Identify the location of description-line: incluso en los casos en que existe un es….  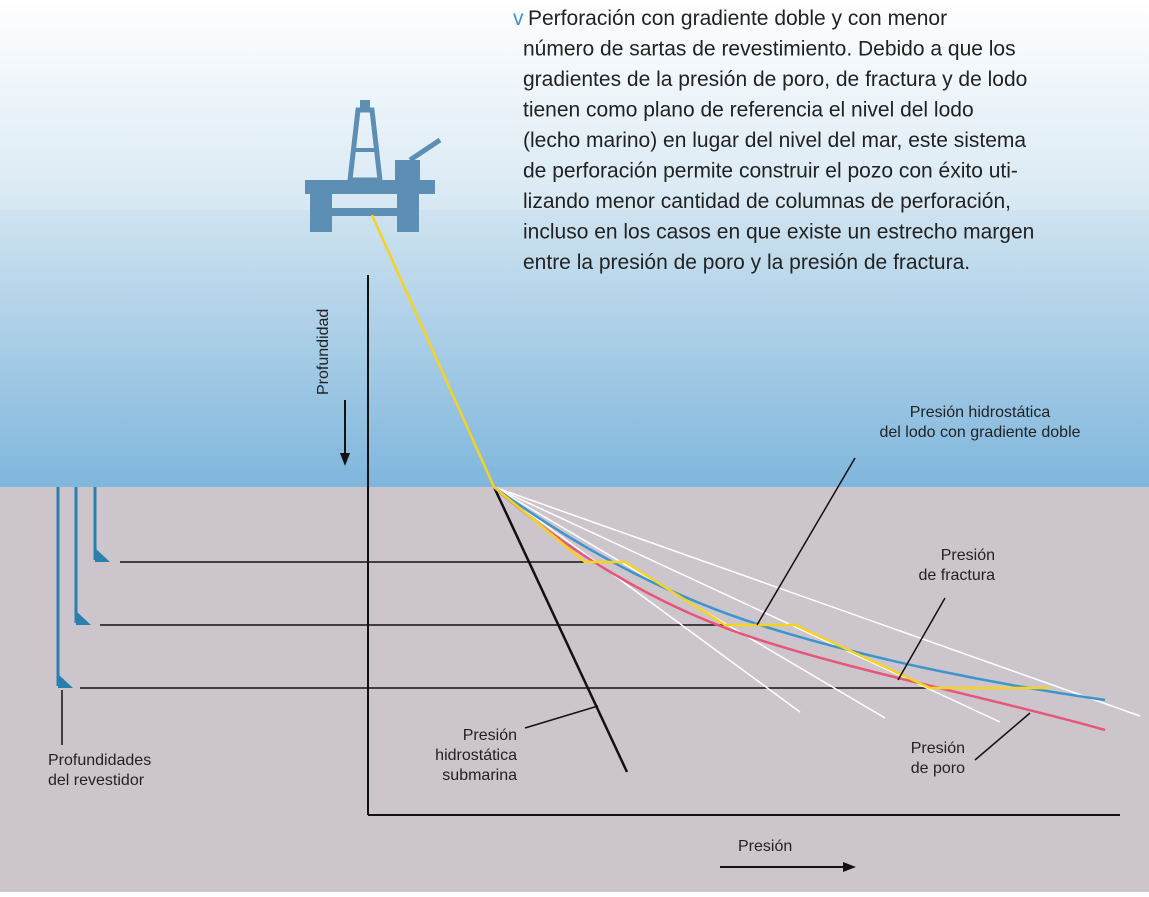
(778, 232).